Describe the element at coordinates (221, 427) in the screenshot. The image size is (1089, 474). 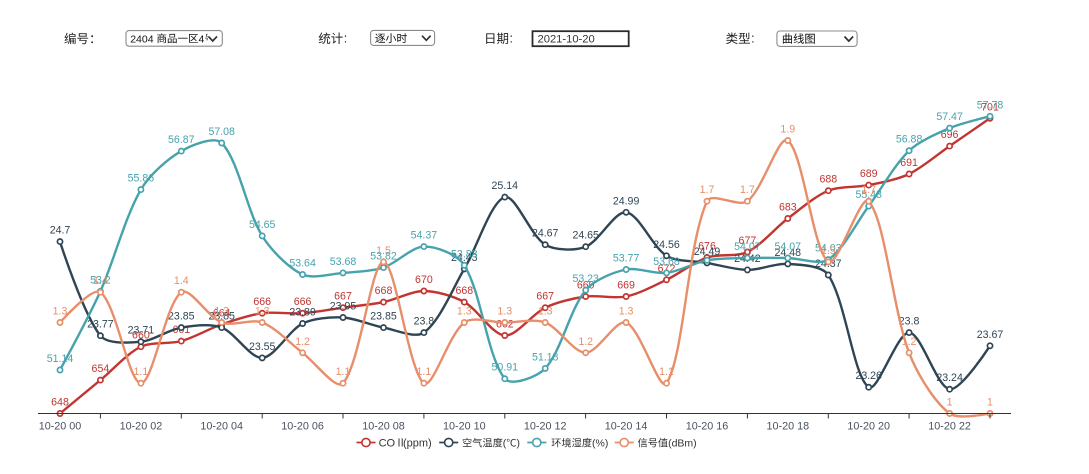
I see `svg-text: 10-20 04` at that location.